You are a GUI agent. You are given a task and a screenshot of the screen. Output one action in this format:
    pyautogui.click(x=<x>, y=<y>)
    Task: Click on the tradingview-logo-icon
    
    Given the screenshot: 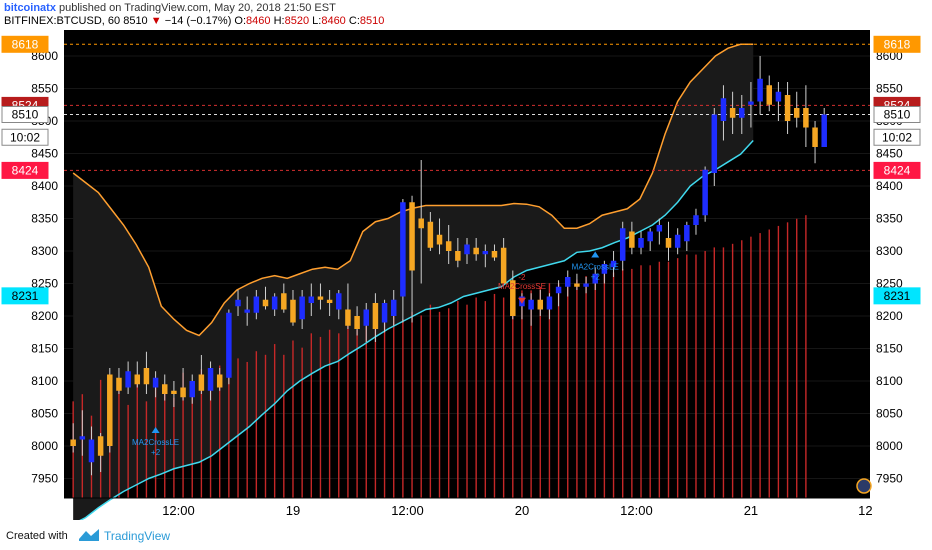 What is the action you would take?
    pyautogui.click(x=89, y=535)
    